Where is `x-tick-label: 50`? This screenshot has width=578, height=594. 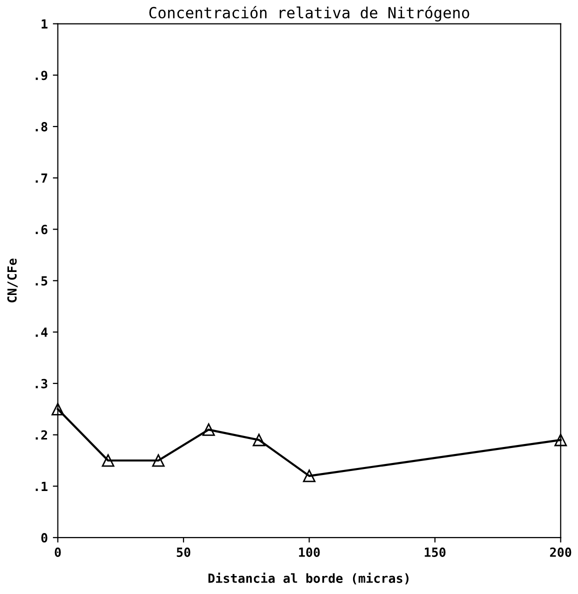
x-tick-label: 50 is located at coordinates (183, 552).